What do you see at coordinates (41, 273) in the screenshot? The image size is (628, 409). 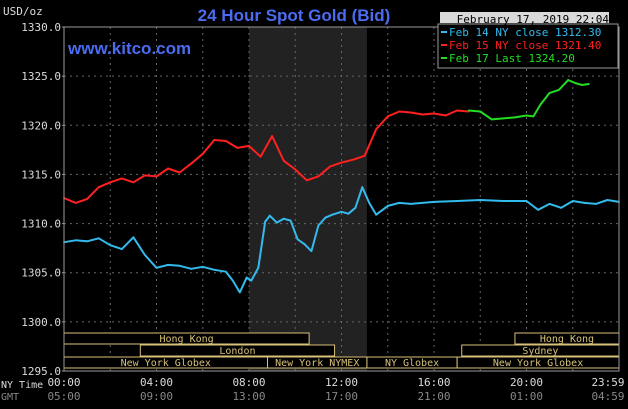 I see `y-tick-label: 1305.0` at bounding box center [41, 273].